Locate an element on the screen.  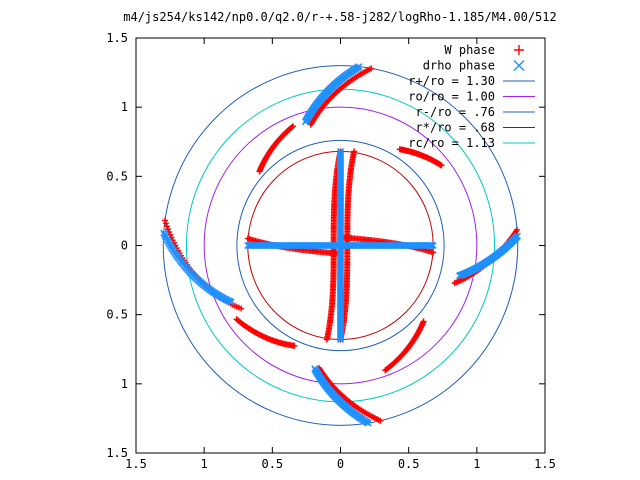
legend-label: r+/ro = 1.30 is located at coordinates (451, 81).